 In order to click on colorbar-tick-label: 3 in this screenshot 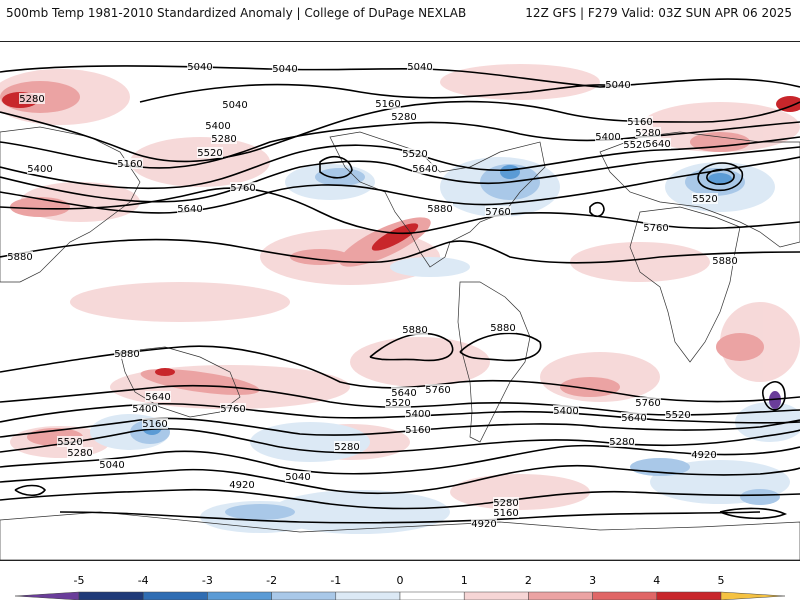, I will do `click(592, 580)`.